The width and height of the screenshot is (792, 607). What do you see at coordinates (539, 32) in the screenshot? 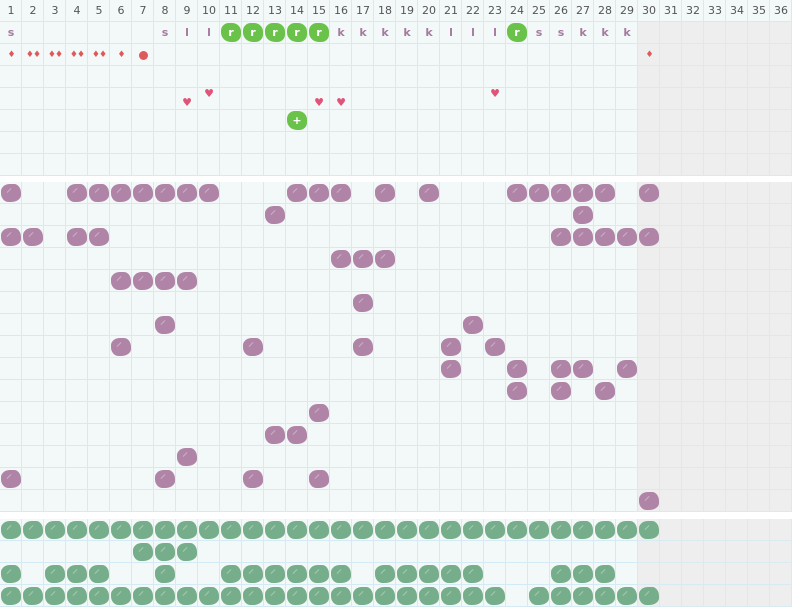
I see `symptom-letter: s` at bounding box center [539, 32].